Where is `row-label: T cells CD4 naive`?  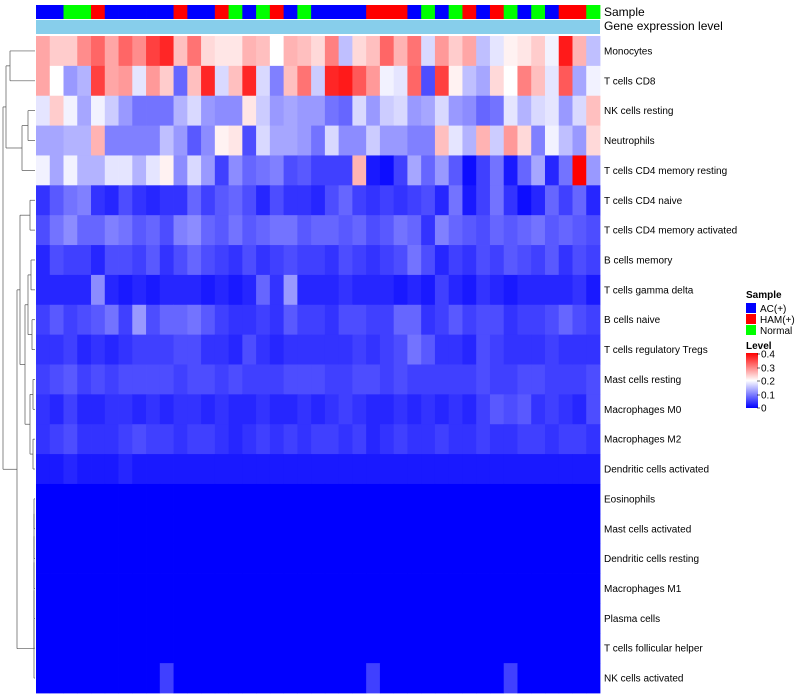 row-label: T cells CD4 naive is located at coordinates (643, 201).